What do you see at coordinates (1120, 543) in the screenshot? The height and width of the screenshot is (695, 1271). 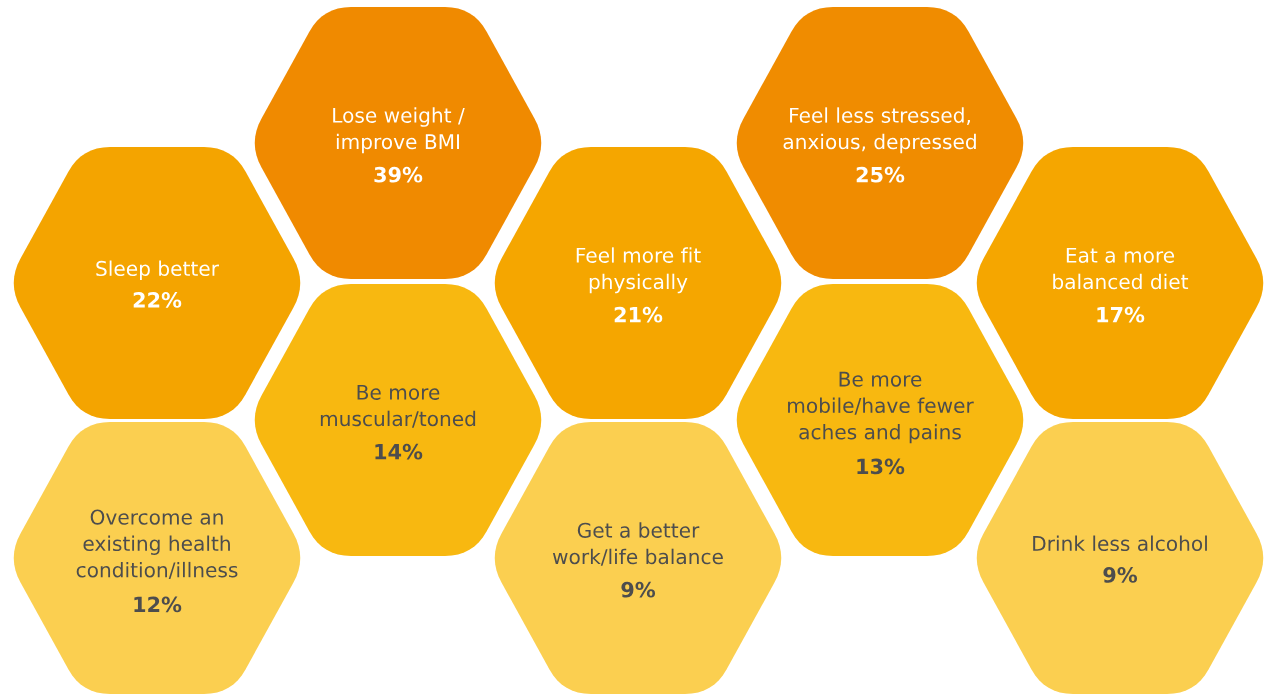 I see `category-label: Drink less alcohol` at bounding box center [1120, 543].